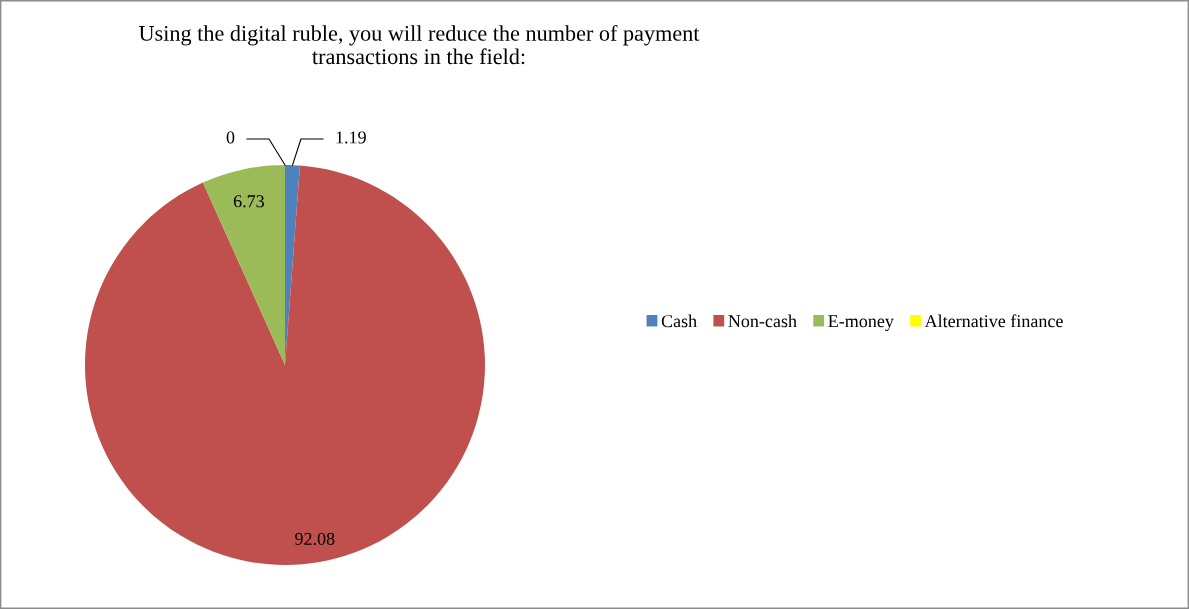 This screenshot has height=609, width=1189. I want to click on legend-label: Non-cash, so click(762, 321).